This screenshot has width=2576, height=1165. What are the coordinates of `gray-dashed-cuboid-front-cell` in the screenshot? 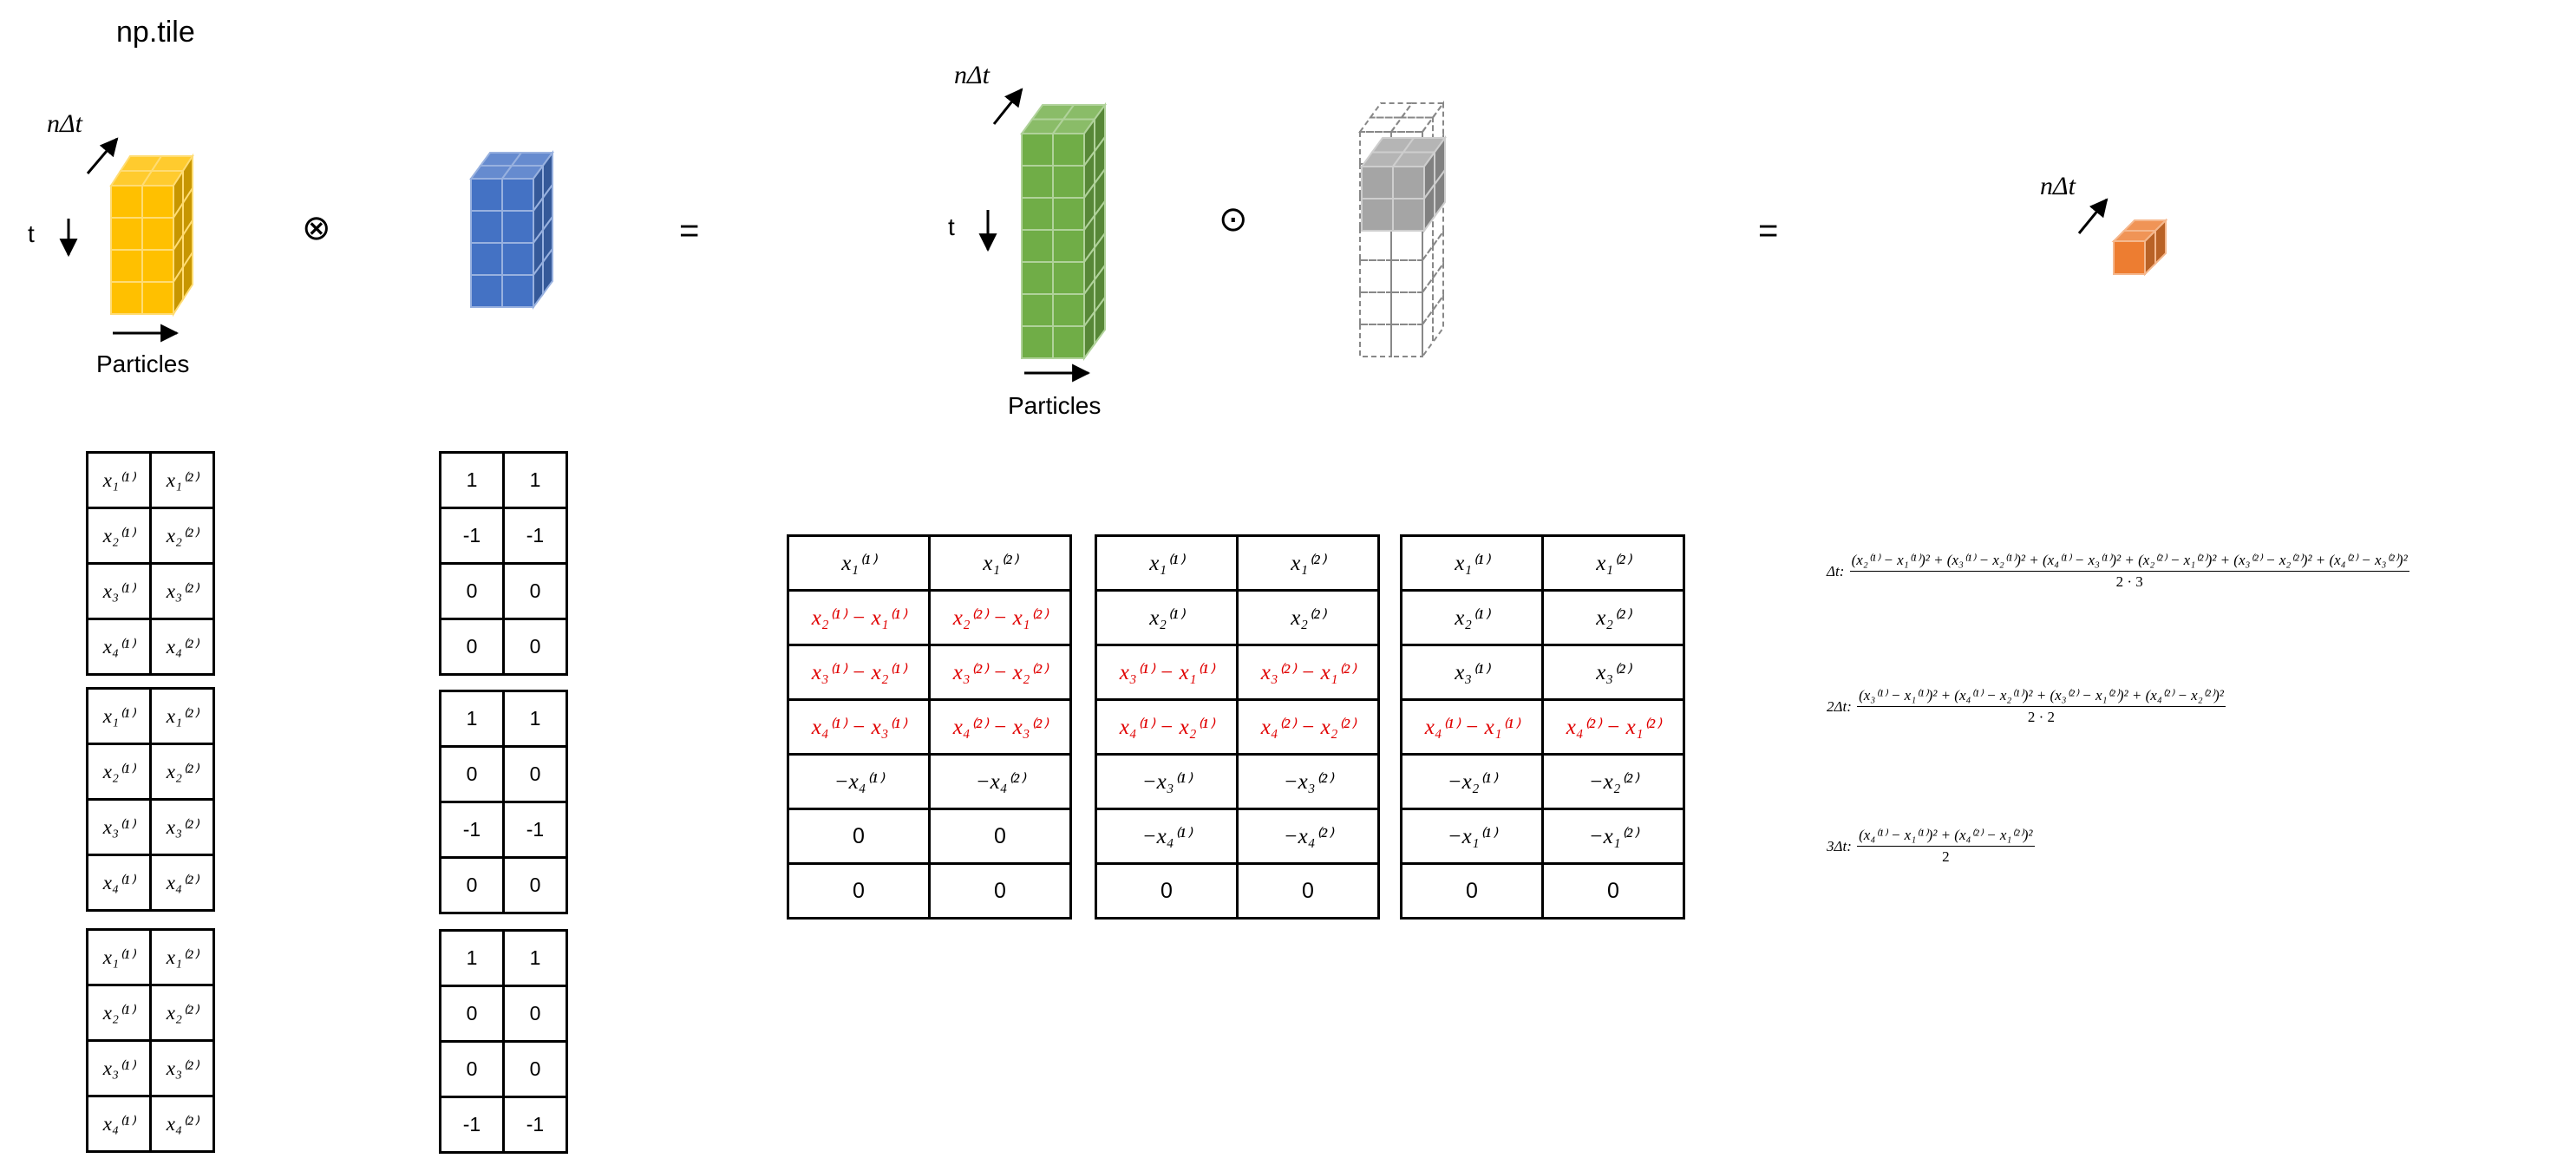 It's located at (1375, 308).